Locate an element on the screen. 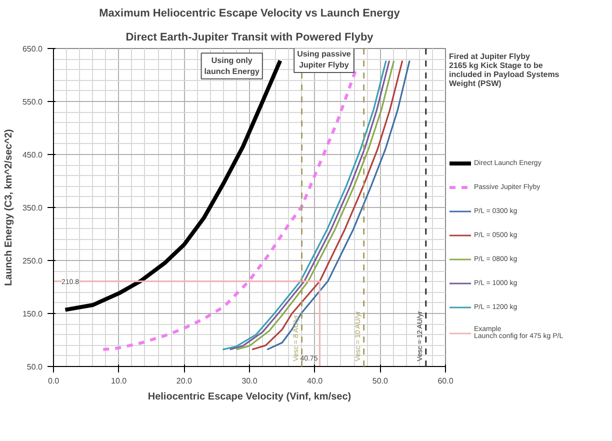  x-tick-label: 40.0 is located at coordinates (315, 381).